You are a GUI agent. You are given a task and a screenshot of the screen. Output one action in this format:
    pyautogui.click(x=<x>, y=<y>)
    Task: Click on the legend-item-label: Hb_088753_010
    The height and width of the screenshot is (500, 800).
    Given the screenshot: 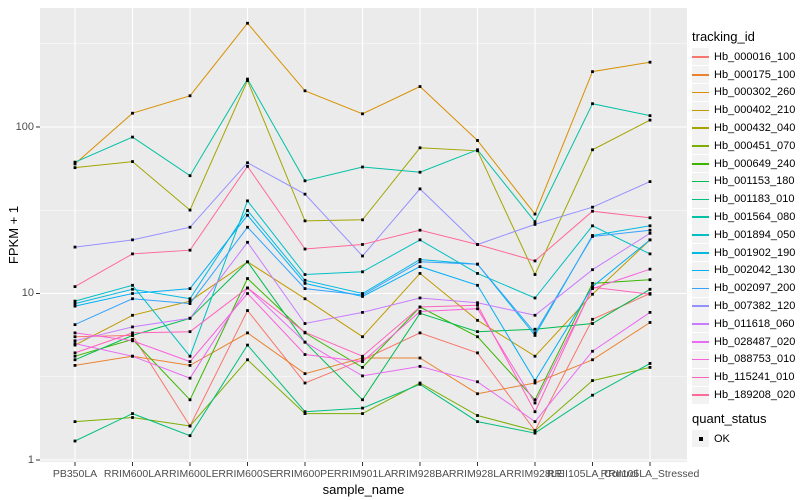 What is the action you would take?
    pyautogui.click(x=755, y=359)
    